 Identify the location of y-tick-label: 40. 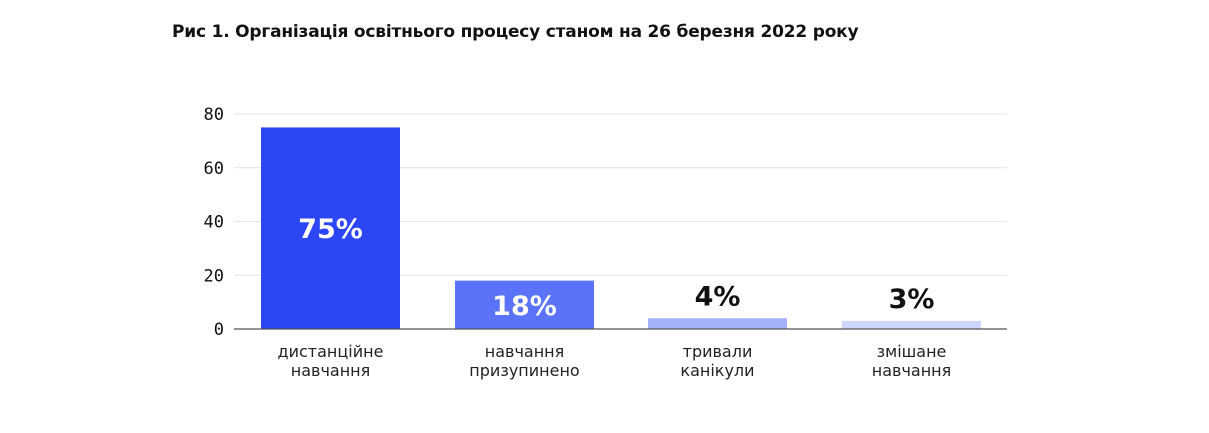
(214, 223).